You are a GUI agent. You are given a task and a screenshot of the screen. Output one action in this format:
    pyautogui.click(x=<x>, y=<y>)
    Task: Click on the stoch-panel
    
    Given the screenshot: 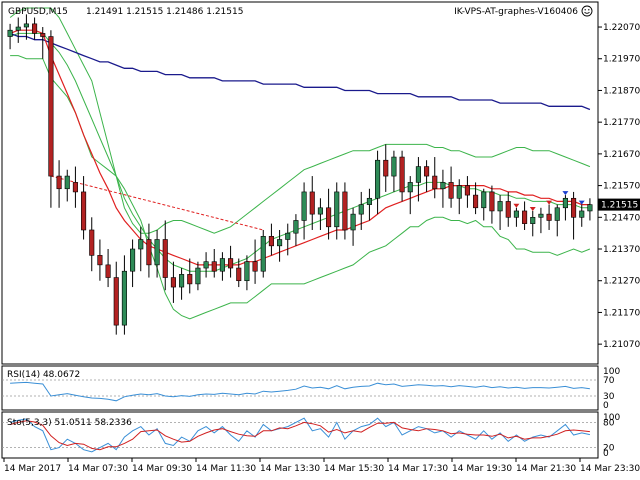 What is the action you would take?
    pyautogui.click(x=300, y=435)
    